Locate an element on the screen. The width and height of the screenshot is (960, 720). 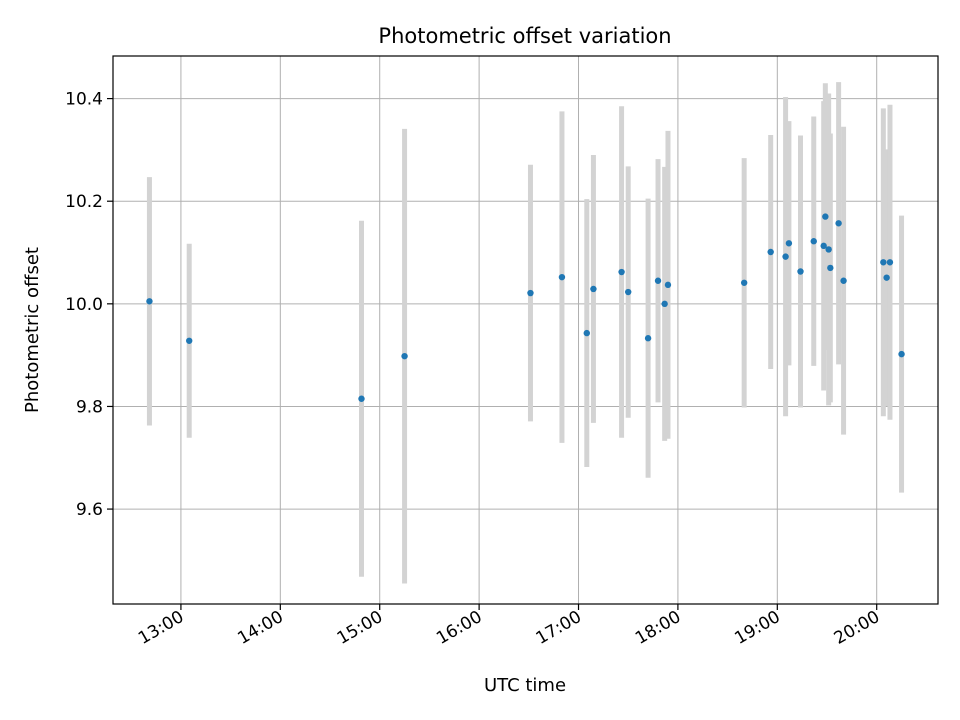
y-tick-label: 10.2 is located at coordinates (84, 202).